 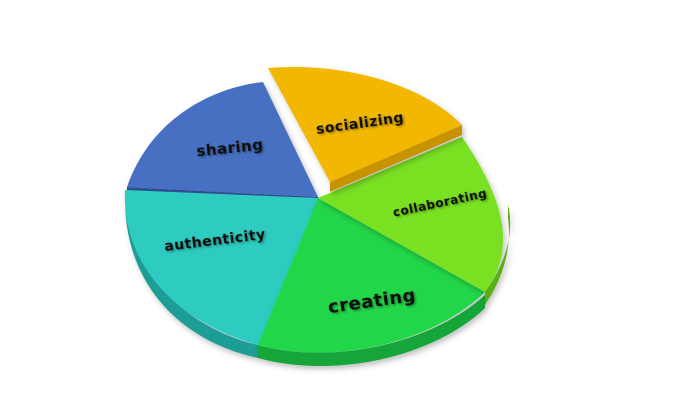 I want to click on slice-creating, so click(x=371, y=282).